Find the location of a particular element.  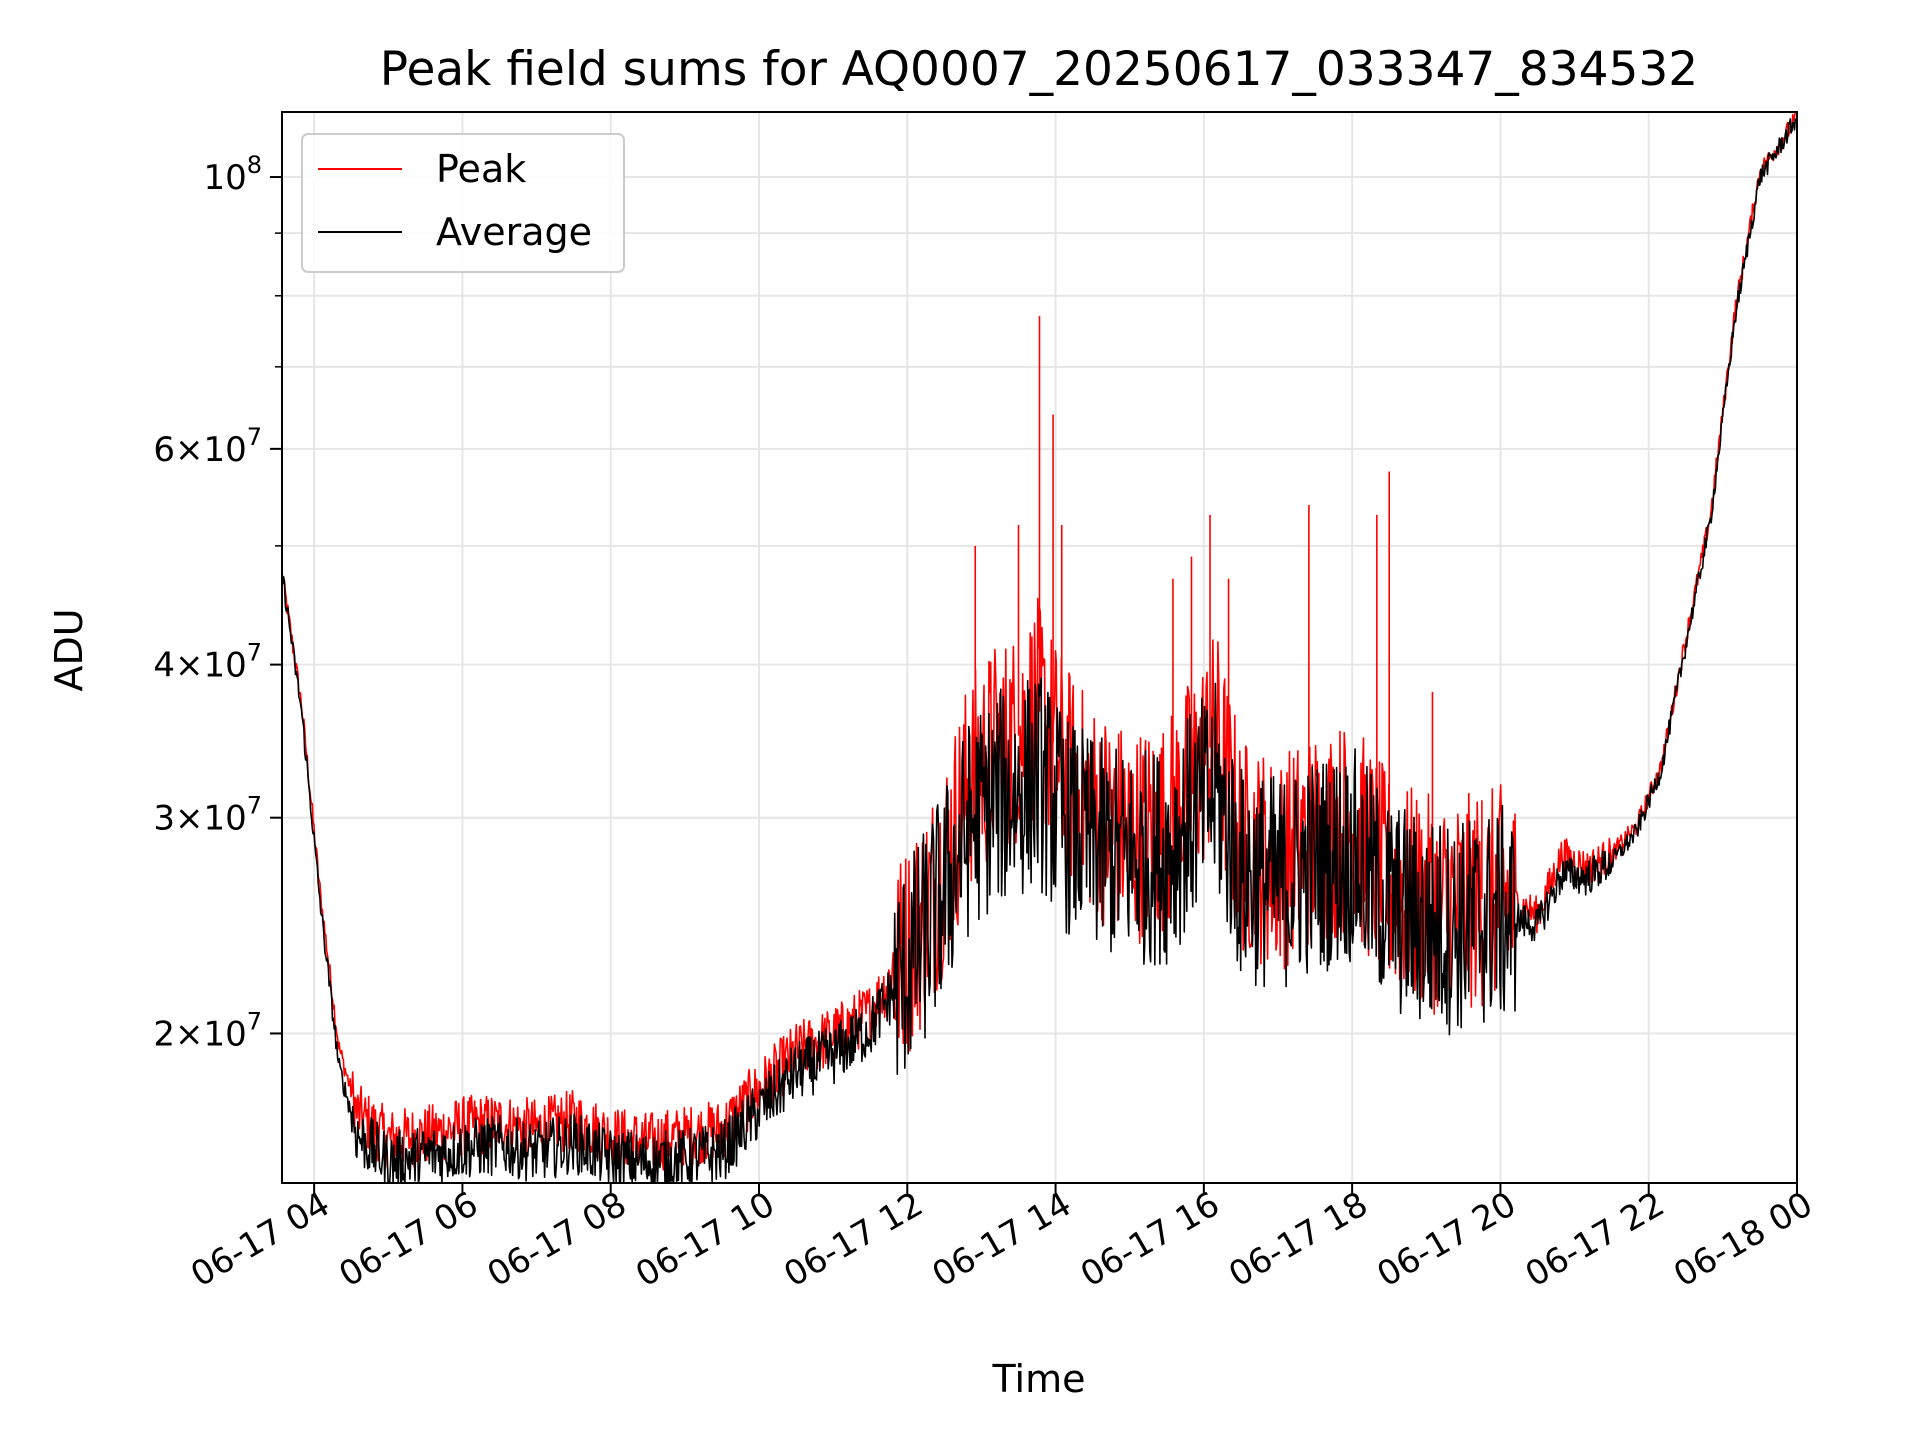

legend-label-peak: Peak is located at coordinates (481, 169).